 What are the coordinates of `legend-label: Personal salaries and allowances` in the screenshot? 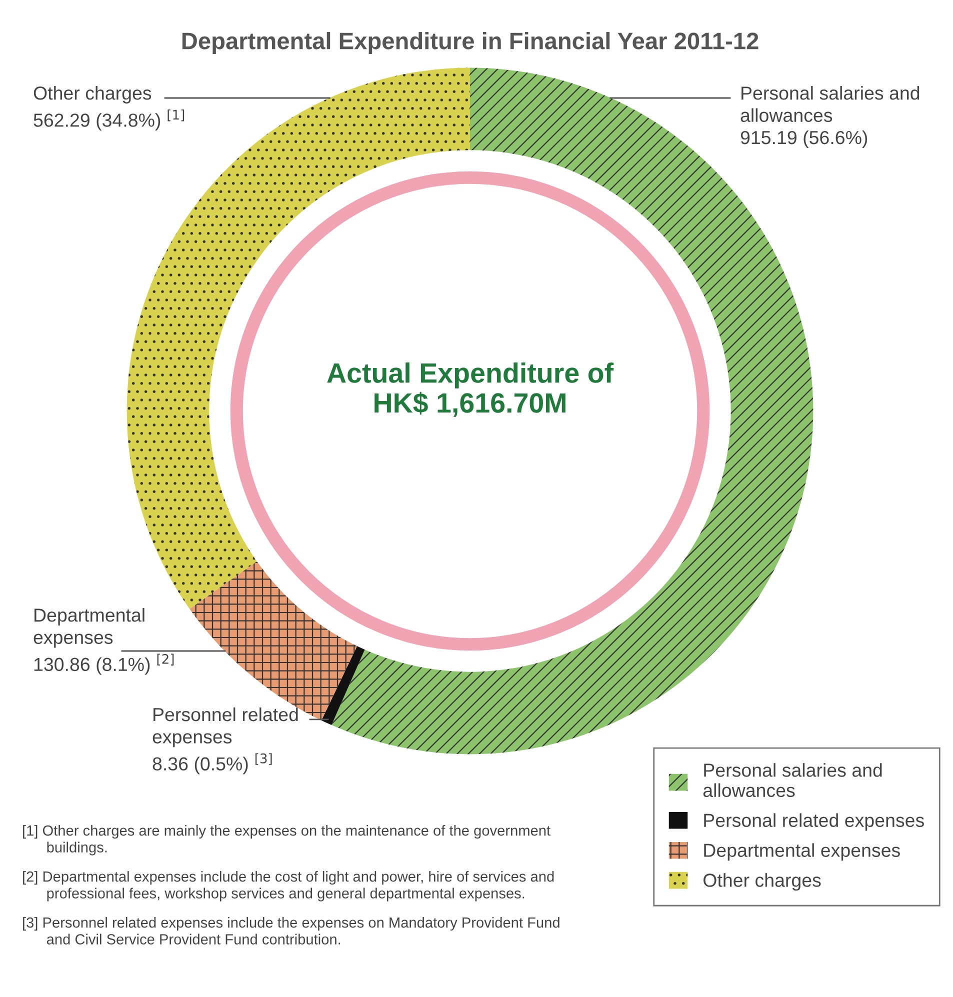 It's located at (792, 780).